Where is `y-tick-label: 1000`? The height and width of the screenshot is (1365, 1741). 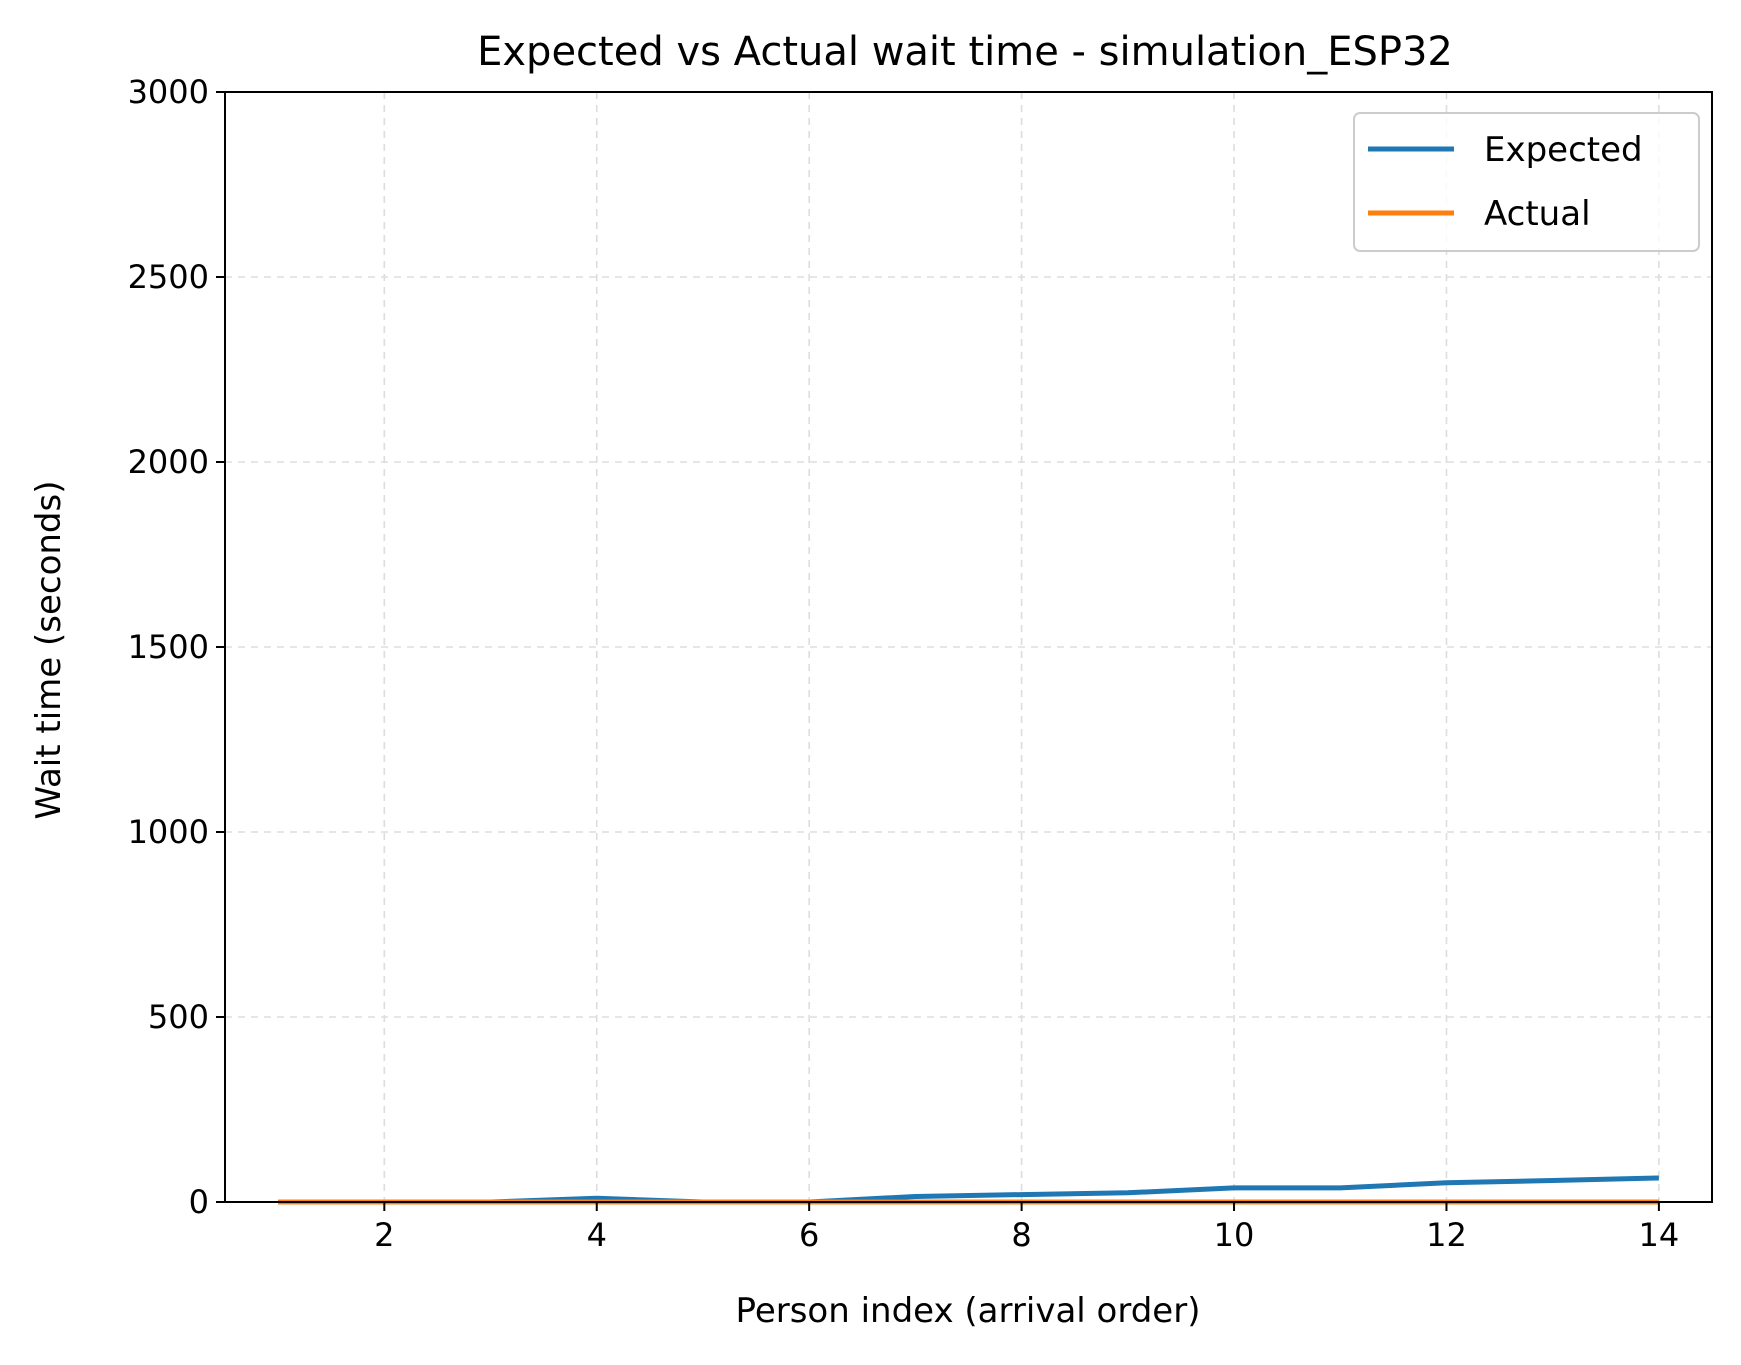 y-tick-label: 1000 is located at coordinates (168, 832).